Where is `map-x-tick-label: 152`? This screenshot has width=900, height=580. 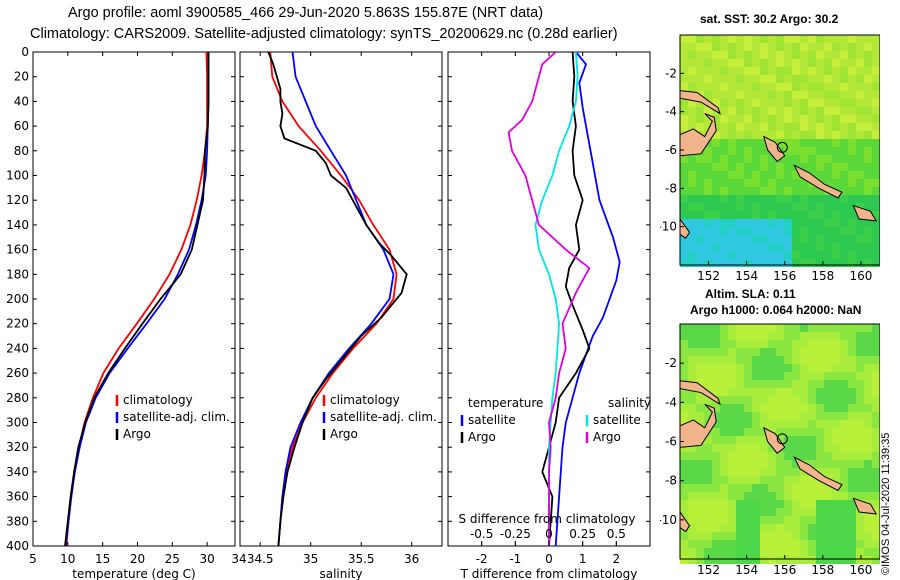
map-x-tick-label: 152 is located at coordinates (708, 276).